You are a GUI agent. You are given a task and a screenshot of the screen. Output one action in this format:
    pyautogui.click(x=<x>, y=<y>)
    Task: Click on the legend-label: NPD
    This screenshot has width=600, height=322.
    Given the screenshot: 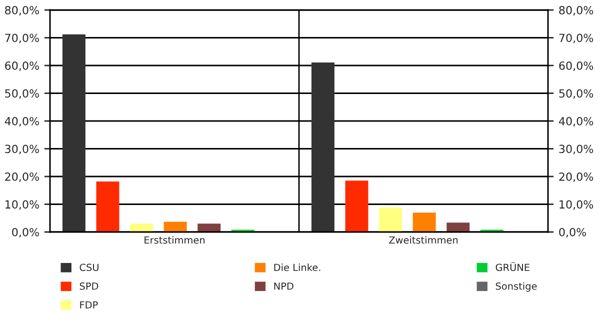 What is the action you would take?
    pyautogui.click(x=284, y=286)
    